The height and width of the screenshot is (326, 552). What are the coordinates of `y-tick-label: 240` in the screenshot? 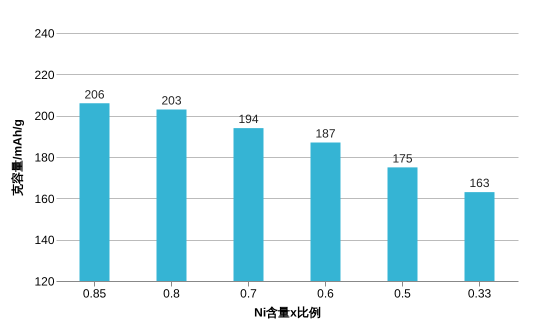 It's located at (44, 33).